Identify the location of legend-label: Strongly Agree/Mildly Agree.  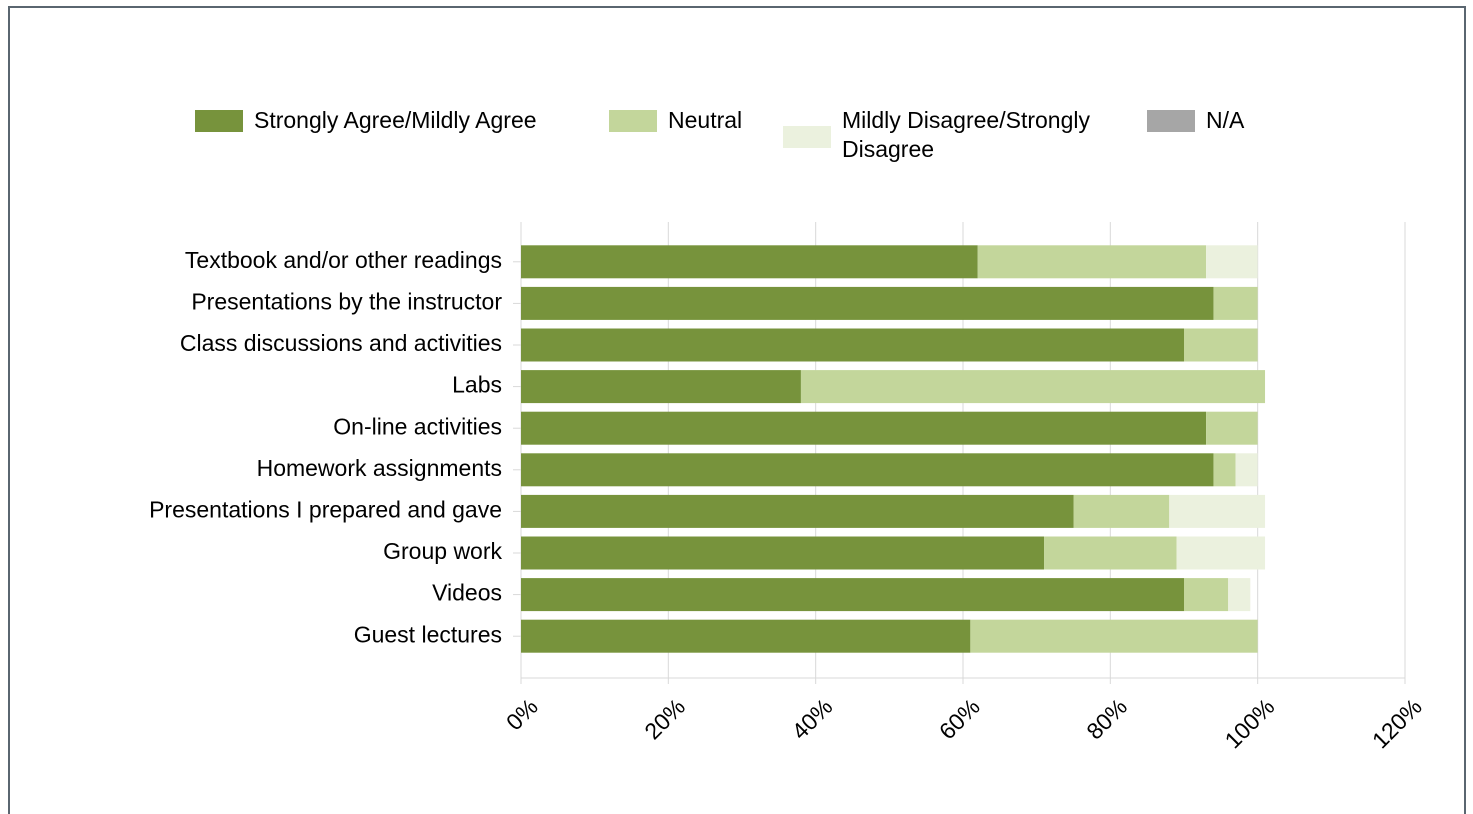
(395, 120).